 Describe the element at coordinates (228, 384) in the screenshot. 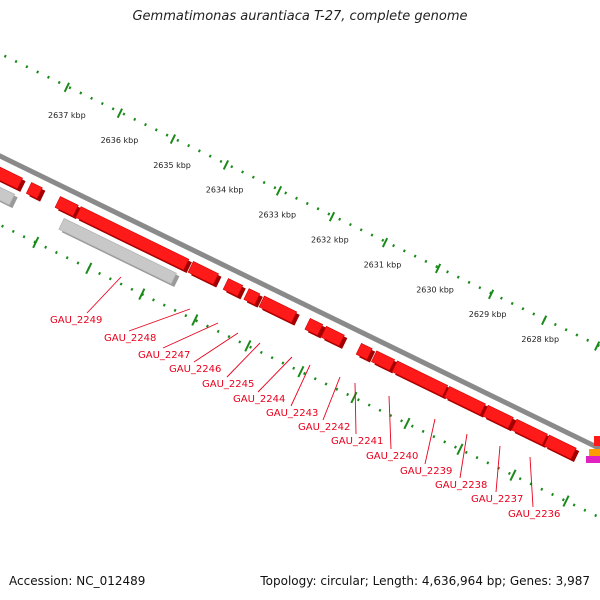

I see `gene-label: GAU_2245` at that location.